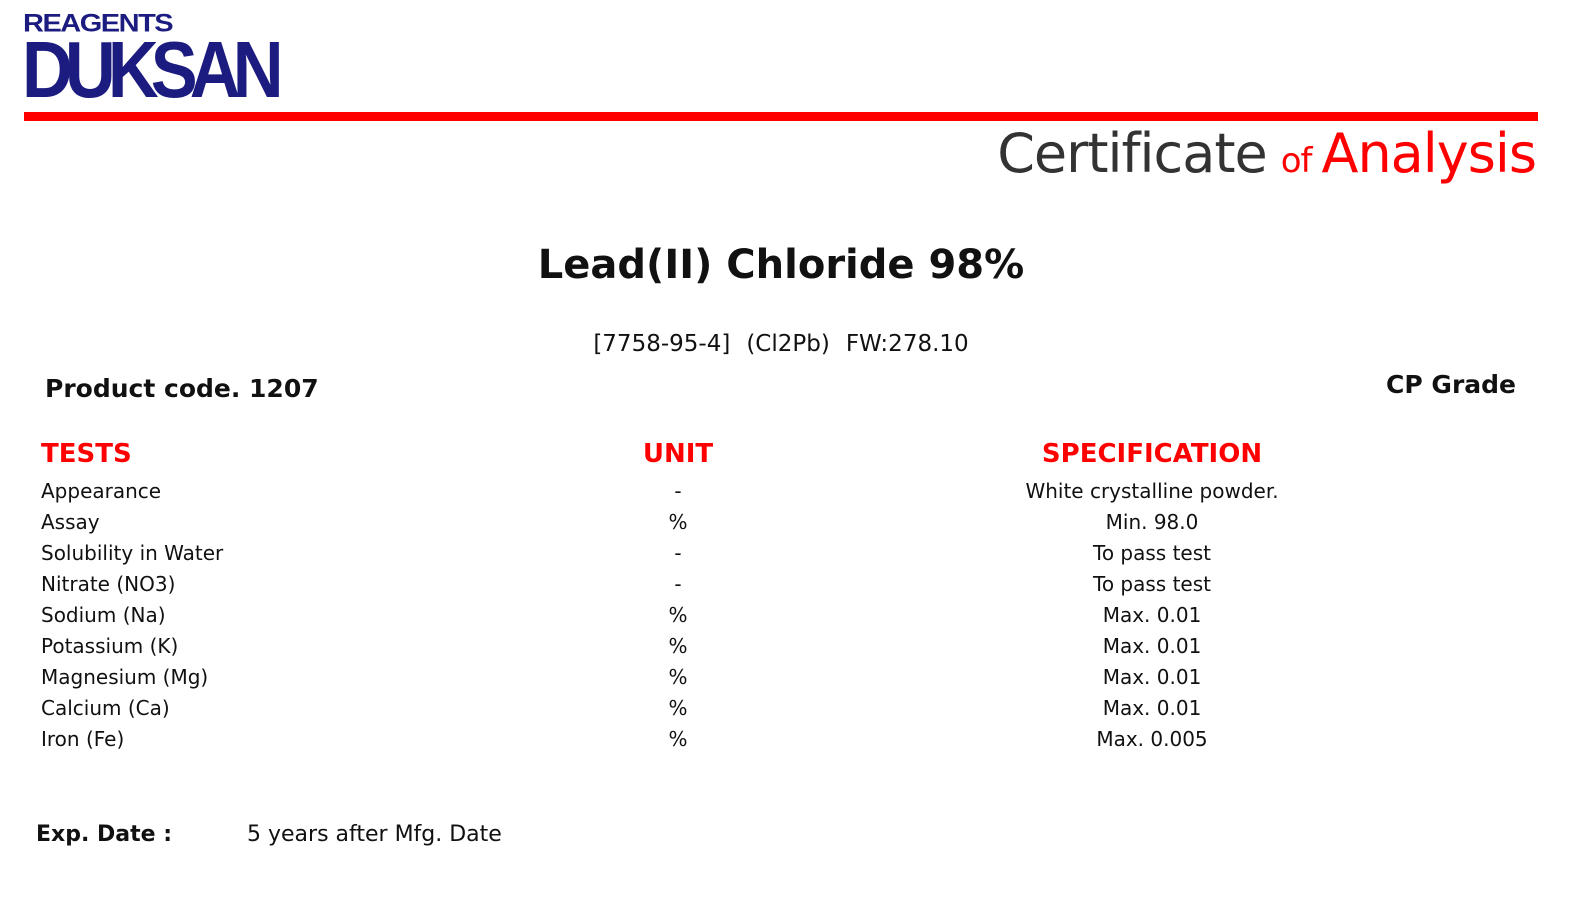 Image resolution: width=1574 pixels, height=922 pixels. Describe the element at coordinates (788, 344) in the screenshot. I see `formula: (Cl2Pb)` at that location.